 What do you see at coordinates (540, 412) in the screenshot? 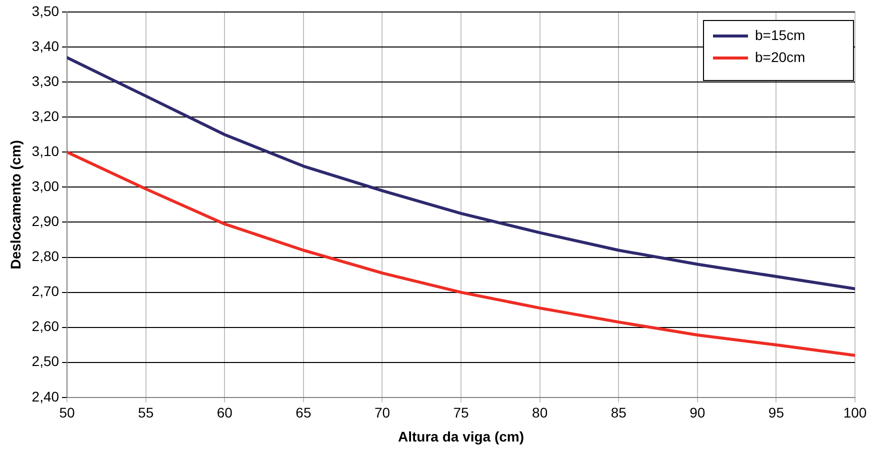
I see `x-tick-label: 80` at bounding box center [540, 412].